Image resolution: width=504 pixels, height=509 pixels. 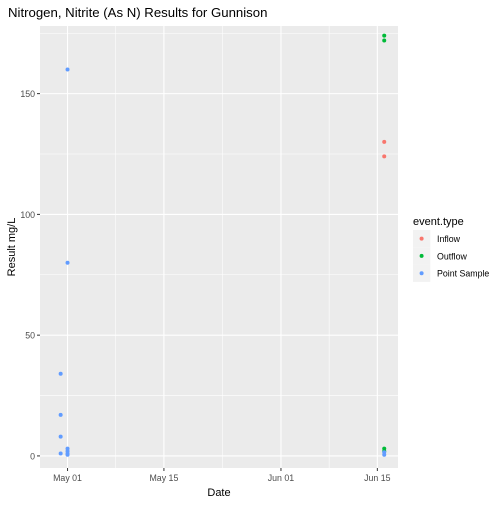 I want to click on x-axis-label: Date, so click(x=218, y=493).